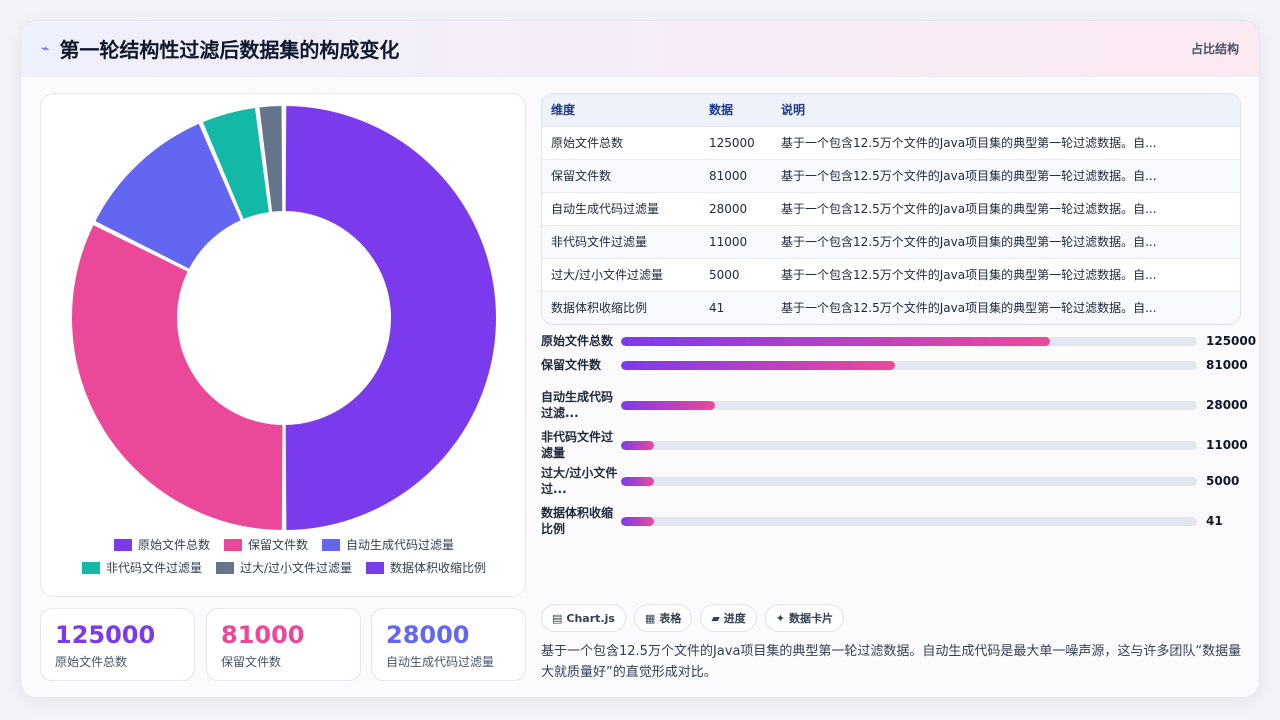  What do you see at coordinates (296, 568) in the screenshot?
I see `legend-label: 过大/过小文件过滤量` at bounding box center [296, 568].